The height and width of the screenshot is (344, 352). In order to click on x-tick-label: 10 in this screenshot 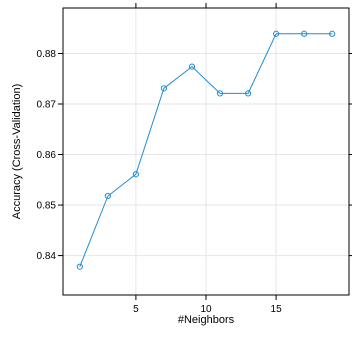, I will do `click(206, 309)`.